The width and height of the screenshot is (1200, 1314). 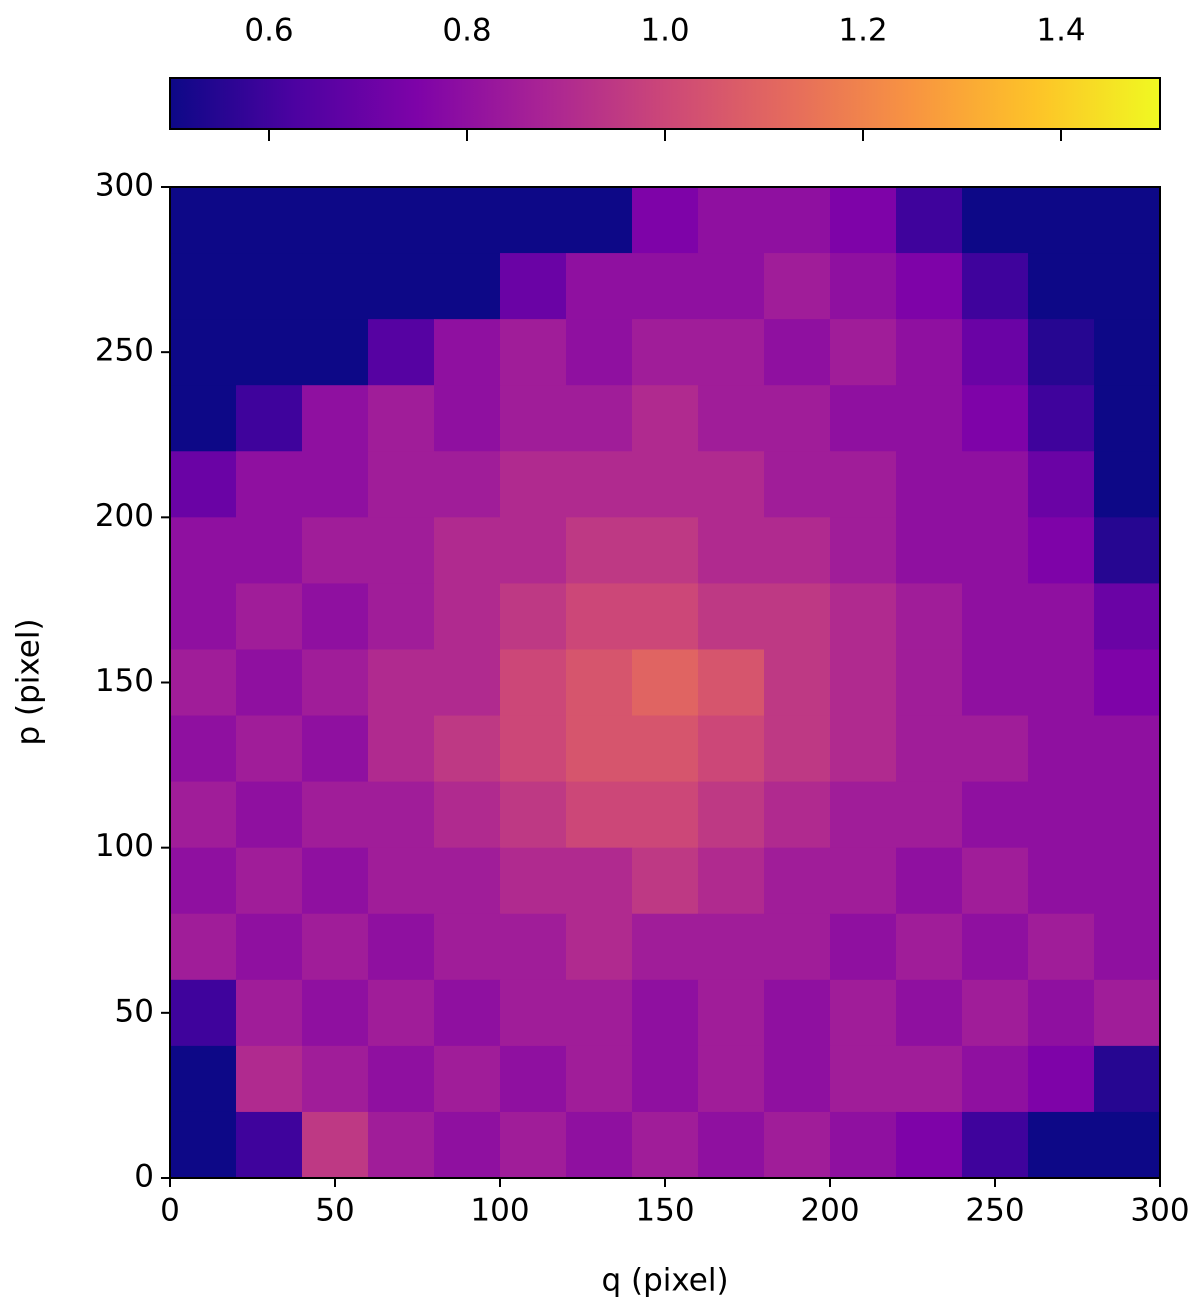 What do you see at coordinates (664, 1281) in the screenshot?
I see `x-axis-label: q (pixel)` at bounding box center [664, 1281].